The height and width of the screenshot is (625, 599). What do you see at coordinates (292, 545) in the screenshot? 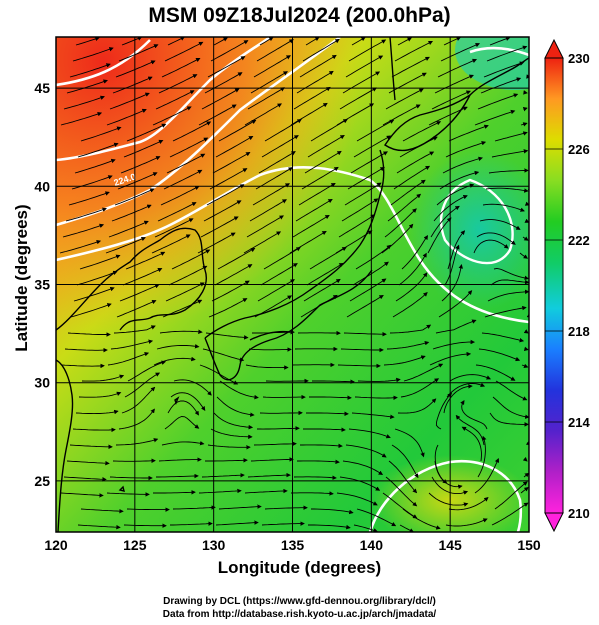
I see `x-axis-ticks: 120 125 130 135 140 145 150` at bounding box center [292, 545].